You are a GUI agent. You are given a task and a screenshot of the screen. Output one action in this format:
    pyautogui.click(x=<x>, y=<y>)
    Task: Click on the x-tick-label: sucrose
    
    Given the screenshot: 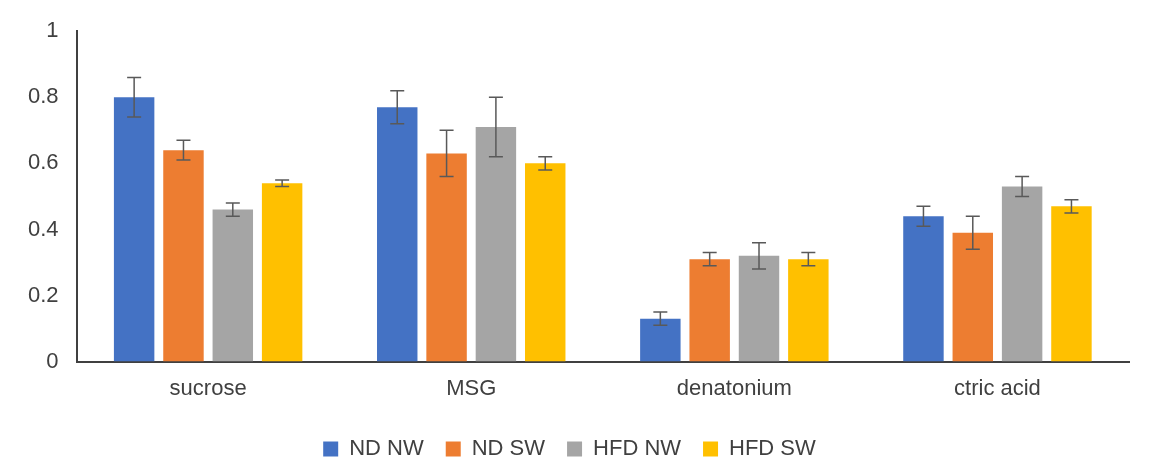 What is the action you would take?
    pyautogui.click(x=208, y=387)
    